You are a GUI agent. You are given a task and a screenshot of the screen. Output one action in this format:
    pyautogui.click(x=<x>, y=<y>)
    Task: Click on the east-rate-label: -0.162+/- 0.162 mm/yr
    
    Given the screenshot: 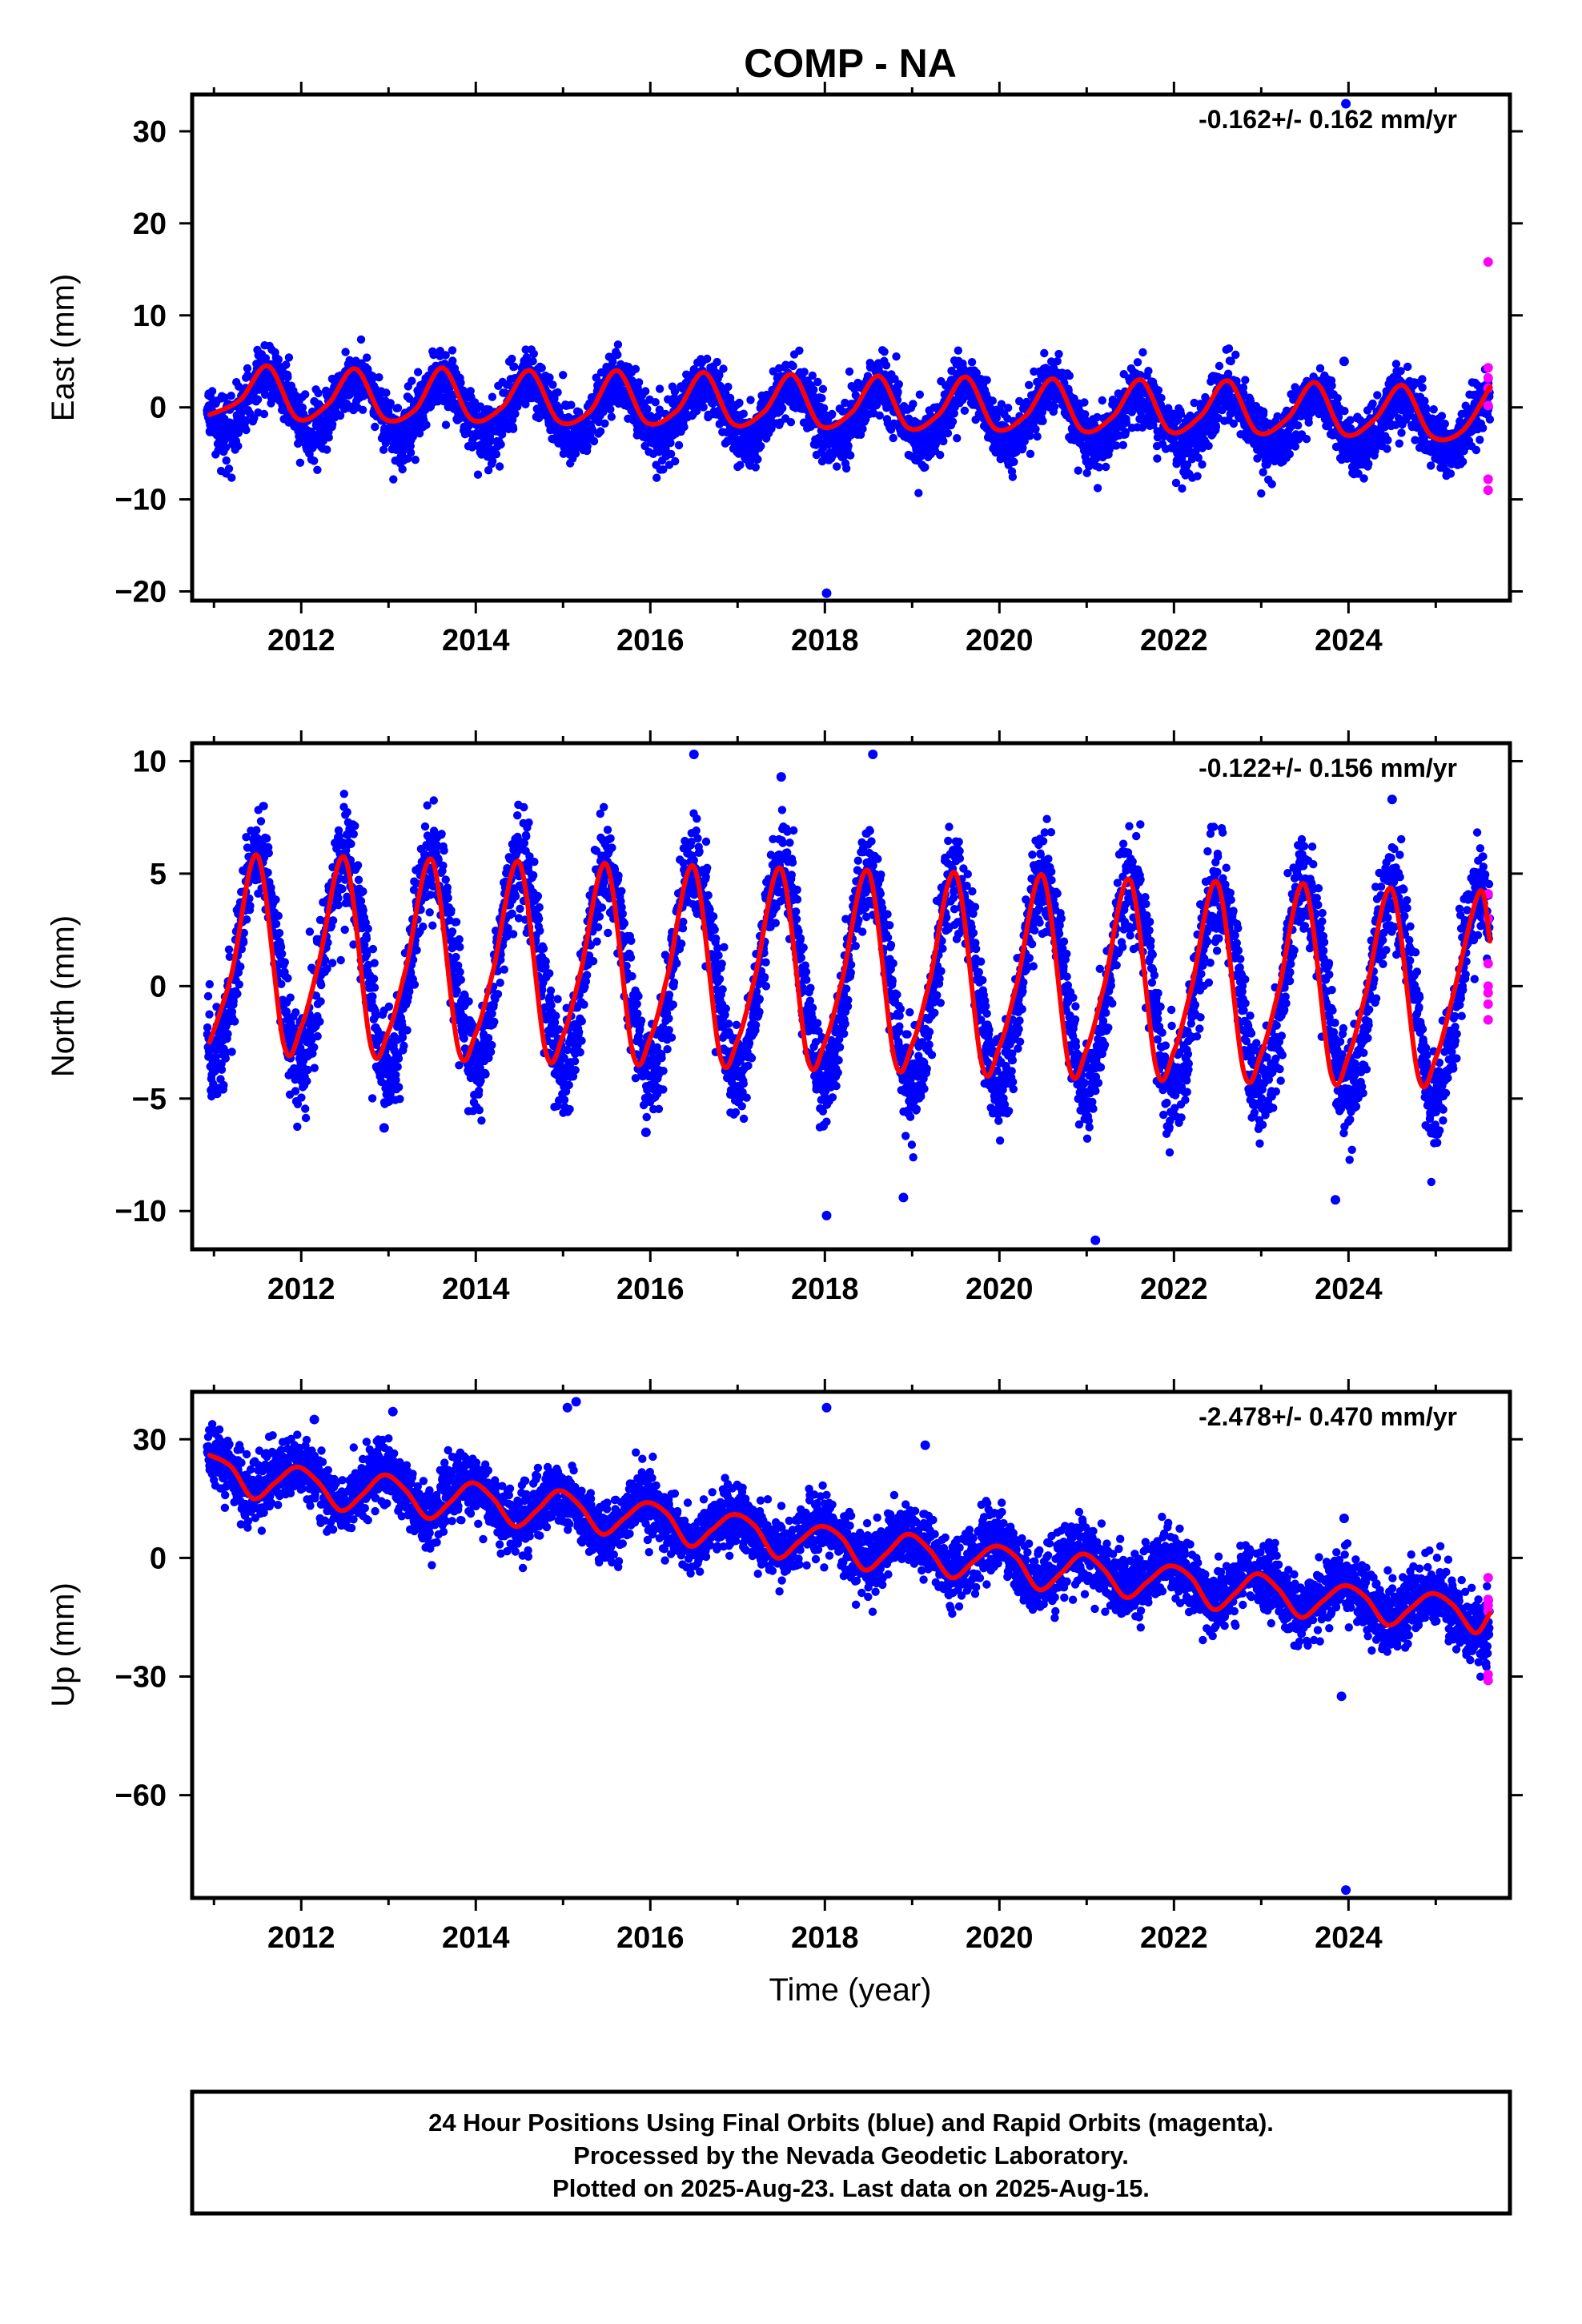 What is the action you would take?
    pyautogui.click(x=1328, y=119)
    